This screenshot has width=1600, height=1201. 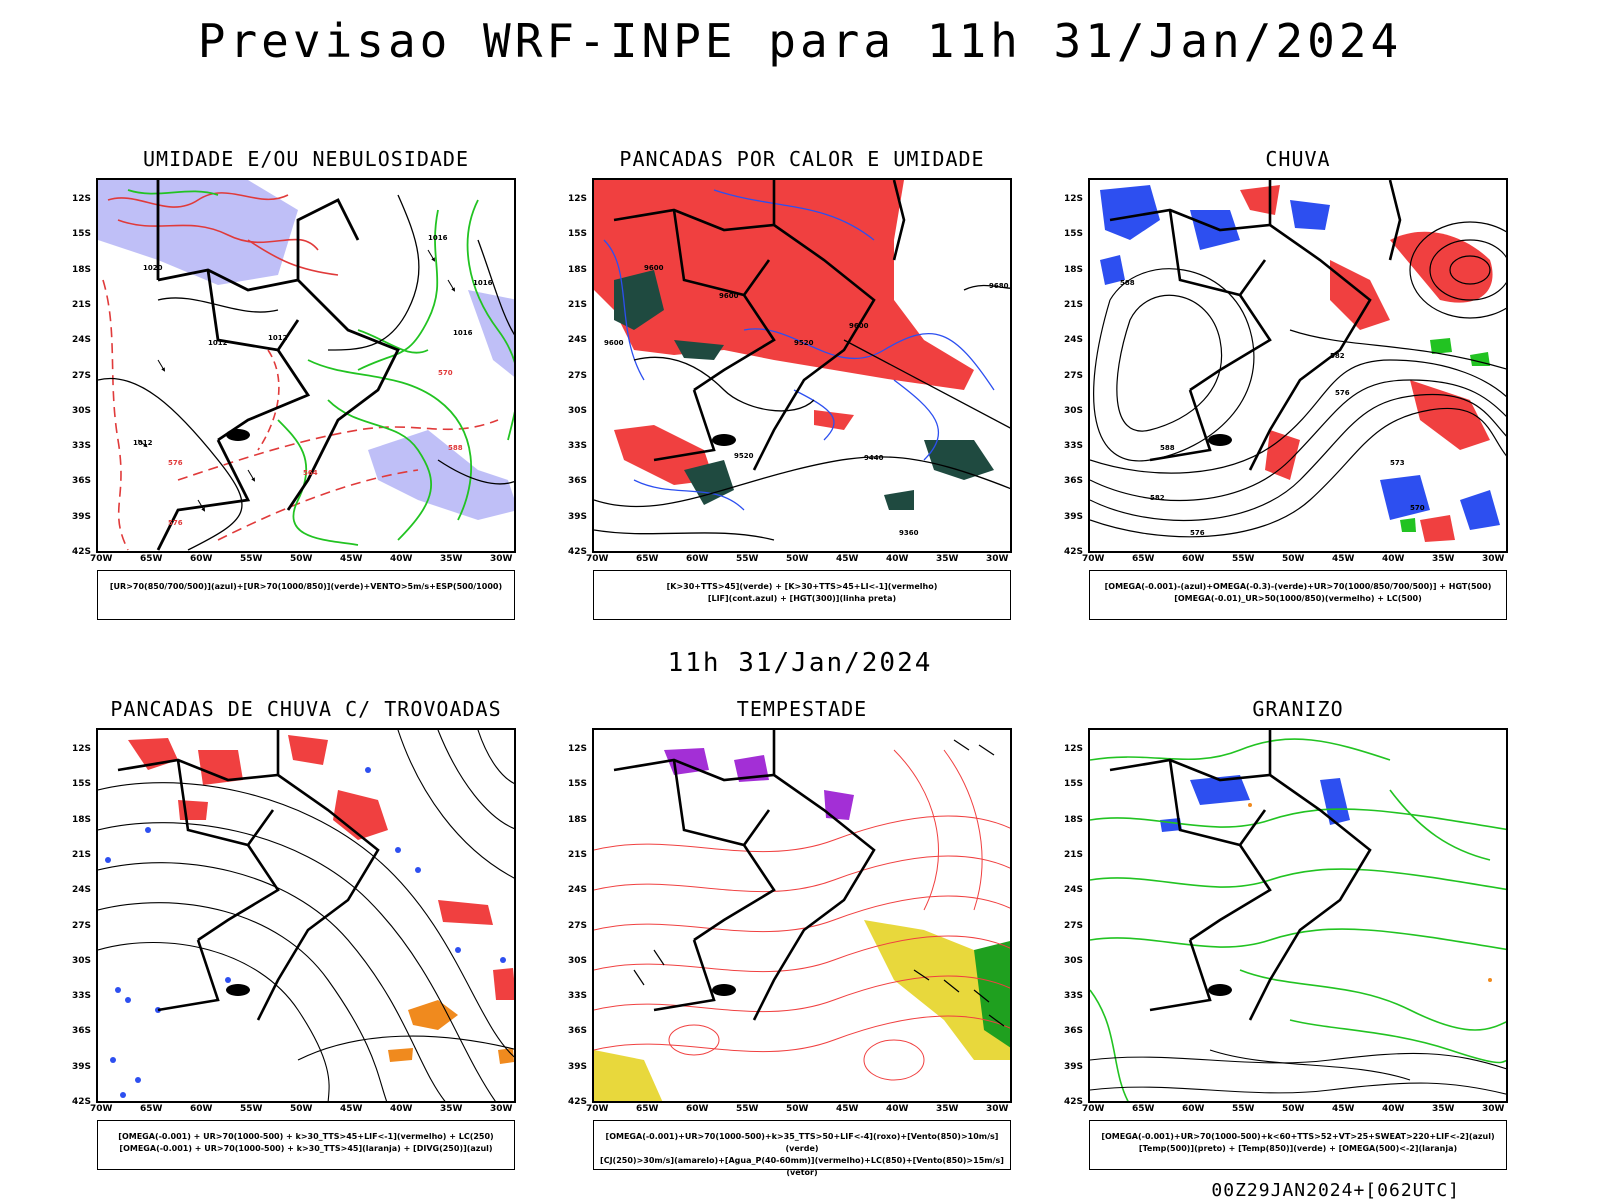 What do you see at coordinates (483, 283) in the screenshot?
I see `contour-label: 1016` at bounding box center [483, 283].